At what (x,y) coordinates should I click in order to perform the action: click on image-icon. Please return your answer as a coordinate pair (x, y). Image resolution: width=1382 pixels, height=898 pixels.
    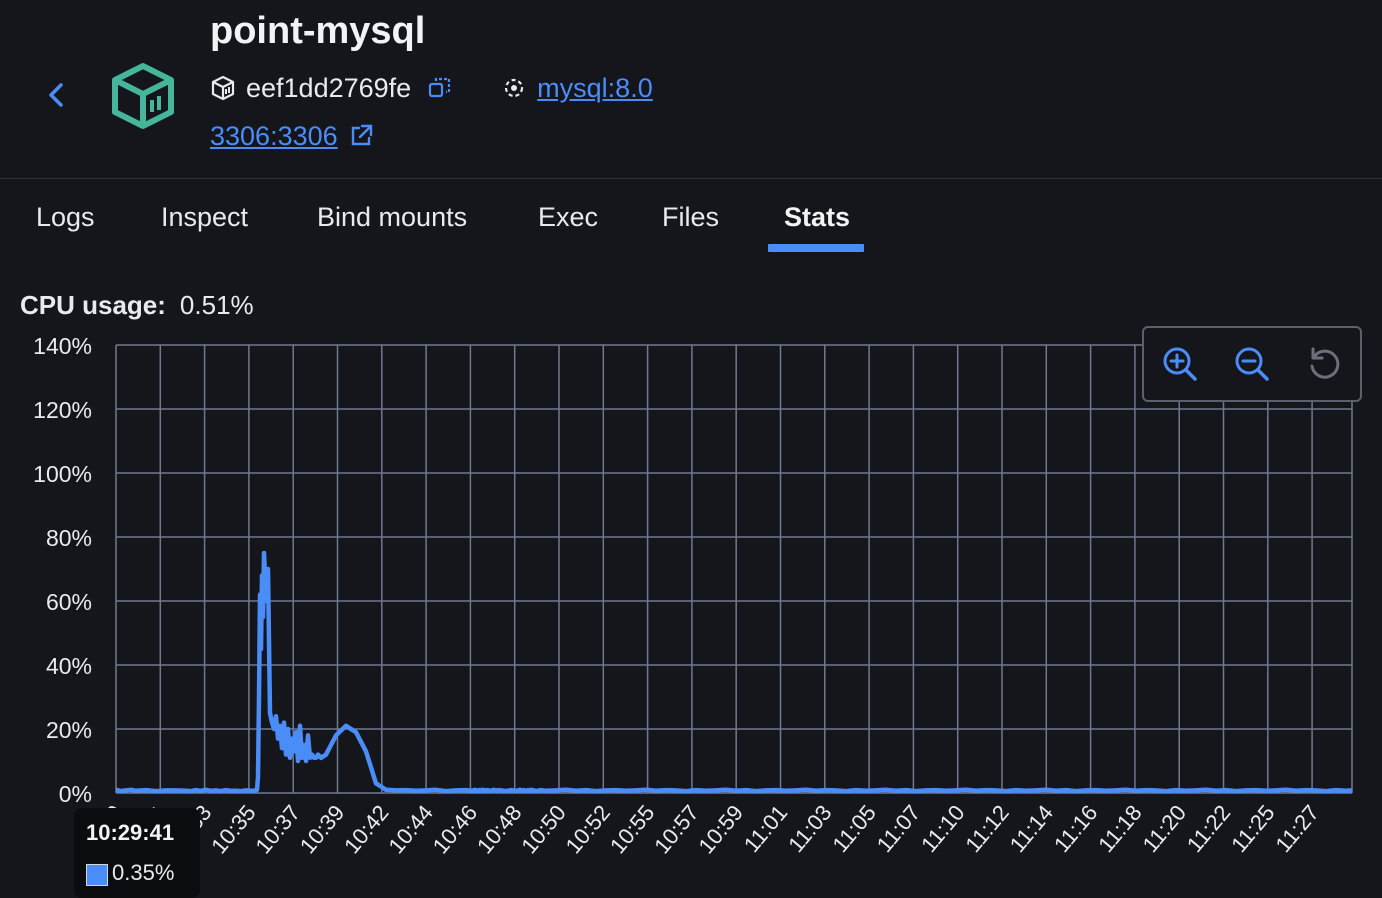
    Looking at the image, I should click on (514, 88).